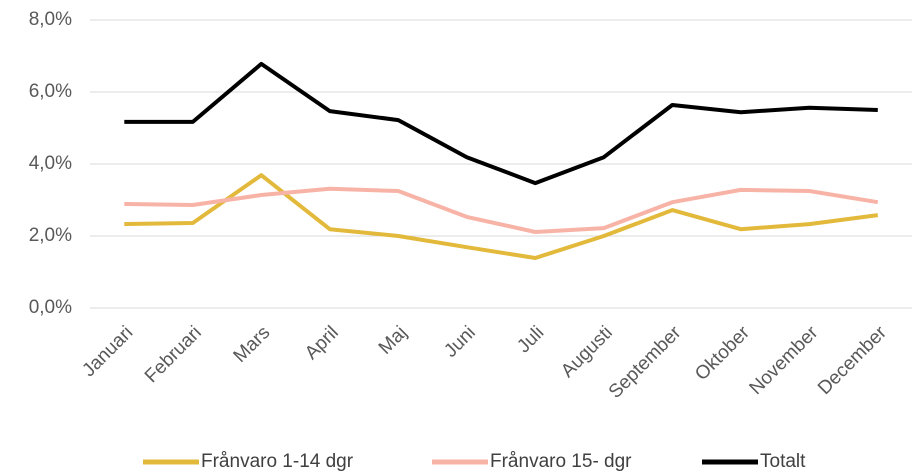 The image size is (917, 475). What do you see at coordinates (852, 360) in the screenshot?
I see `x-tick-label: December` at bounding box center [852, 360].